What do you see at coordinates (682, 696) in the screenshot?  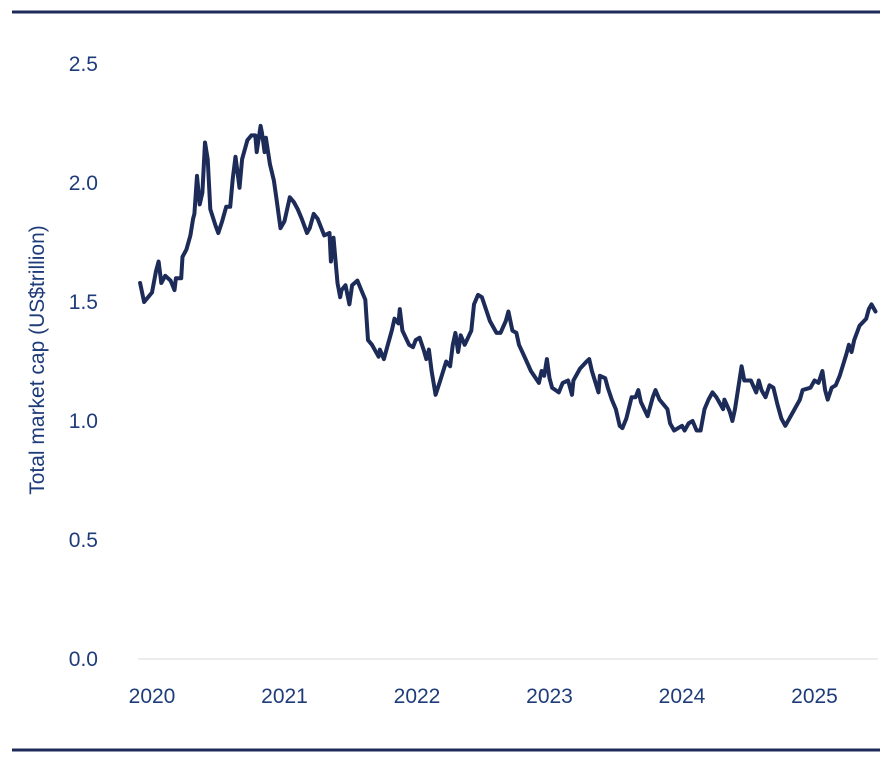 I see `x-tick-label: 2024` at bounding box center [682, 696].